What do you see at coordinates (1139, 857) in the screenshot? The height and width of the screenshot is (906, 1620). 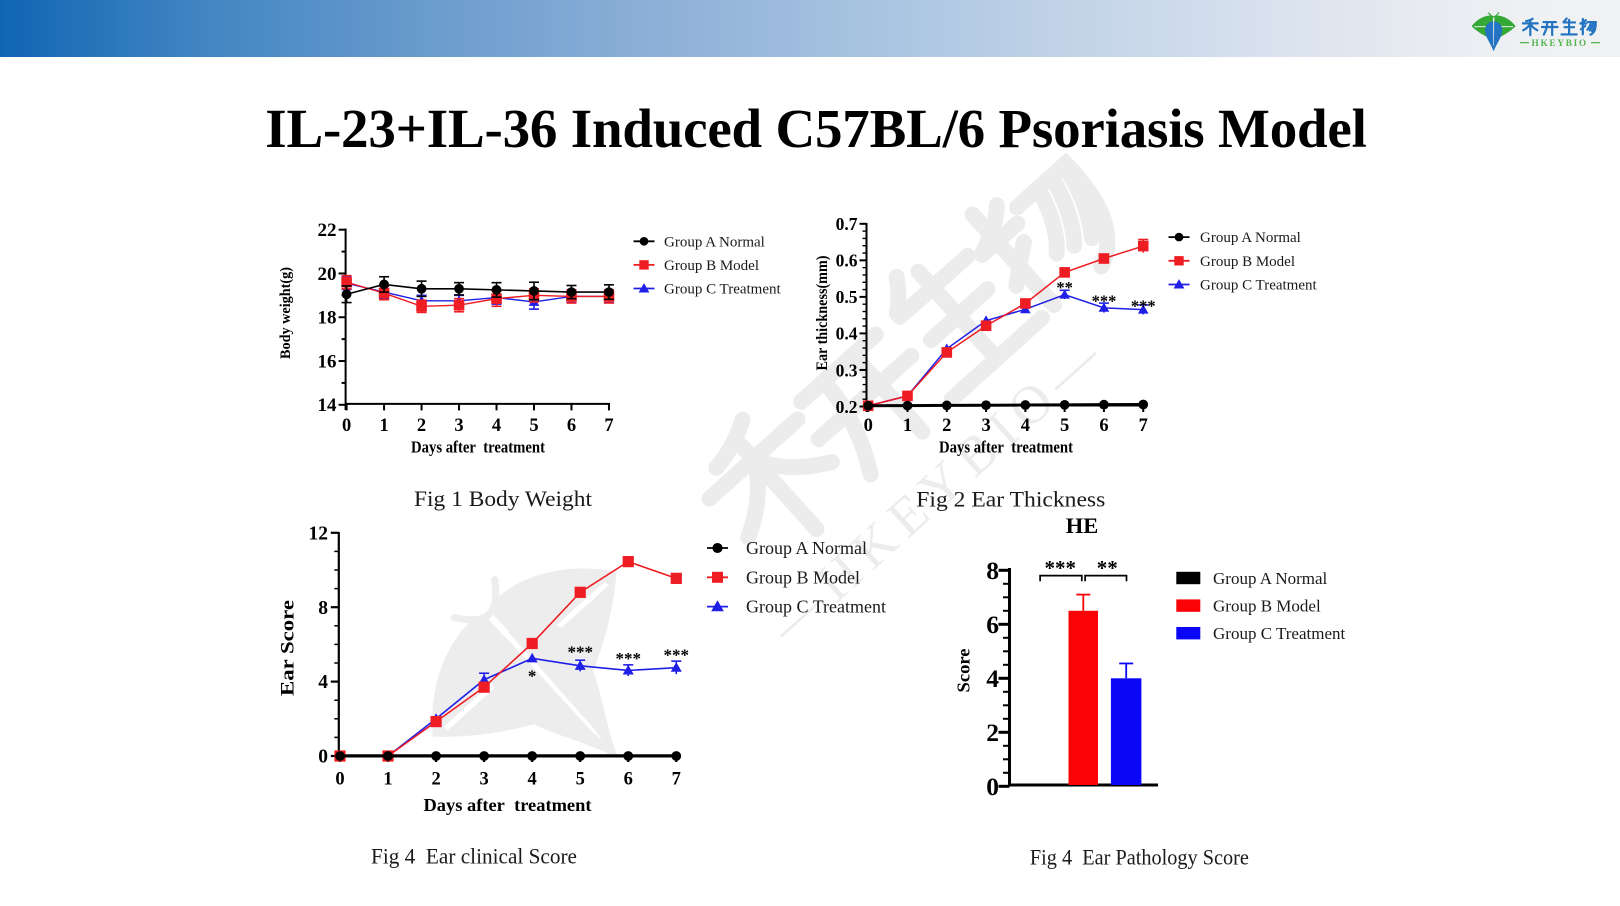 I see `svg-text: Fig 4 Ear Pathology Score` at bounding box center [1139, 857].